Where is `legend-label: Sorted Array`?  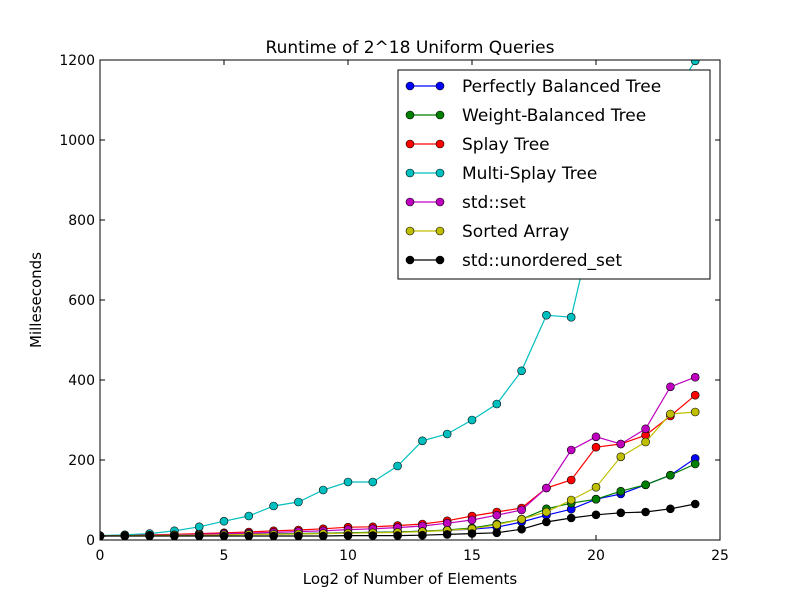 legend-label: Sorted Array is located at coordinates (515, 232).